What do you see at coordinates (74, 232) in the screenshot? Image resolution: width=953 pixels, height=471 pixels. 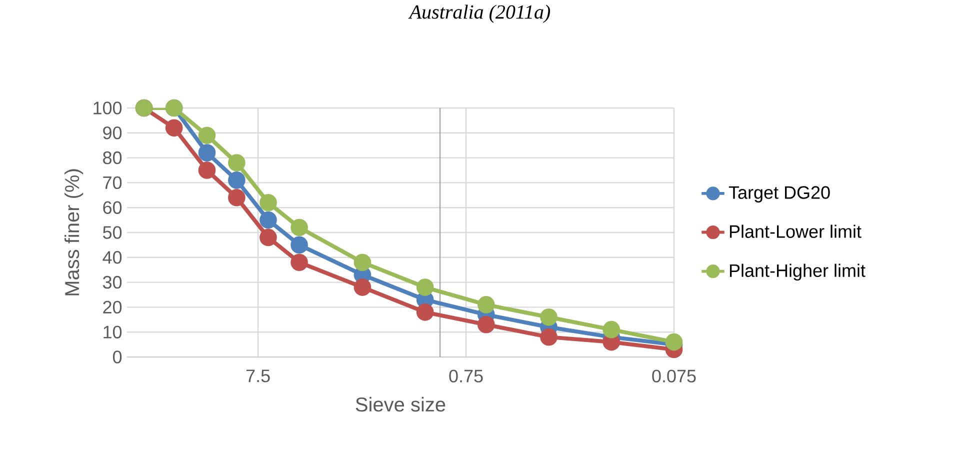 I see `y-axis-title: Mass finer (%)` at bounding box center [74, 232].